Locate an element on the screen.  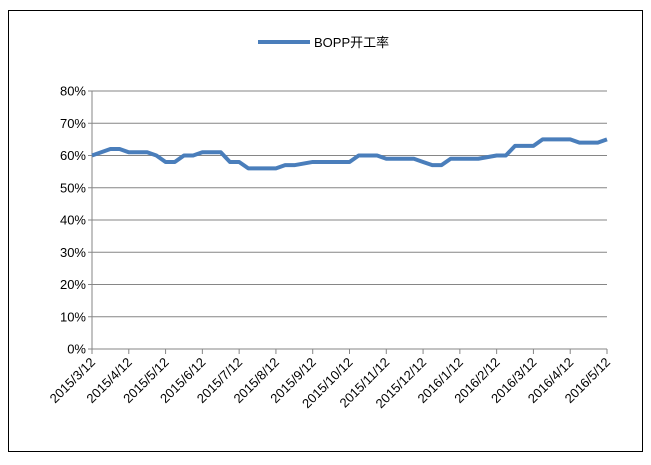
y-tick-label: 80% is located at coordinates (73, 91).